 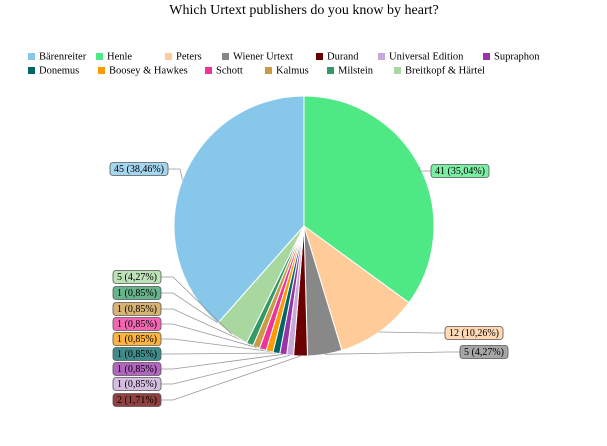 What do you see at coordinates (517, 56) in the screenshot?
I see `legend-label: Supraphon` at bounding box center [517, 56].